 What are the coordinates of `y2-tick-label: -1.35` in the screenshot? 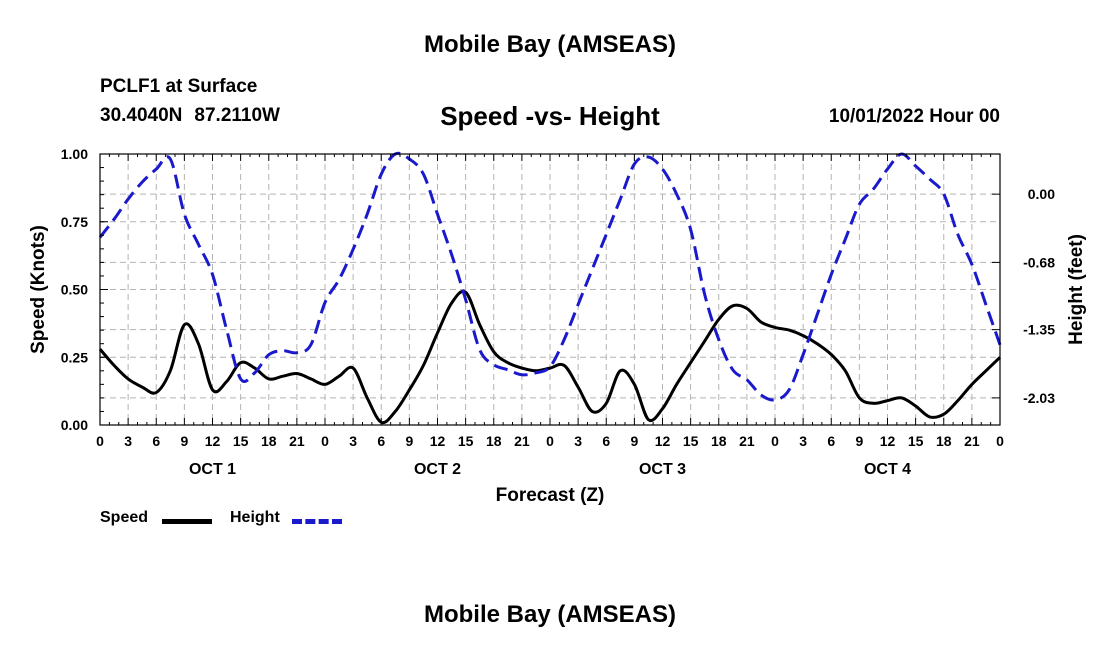 It's located at (1039, 330).